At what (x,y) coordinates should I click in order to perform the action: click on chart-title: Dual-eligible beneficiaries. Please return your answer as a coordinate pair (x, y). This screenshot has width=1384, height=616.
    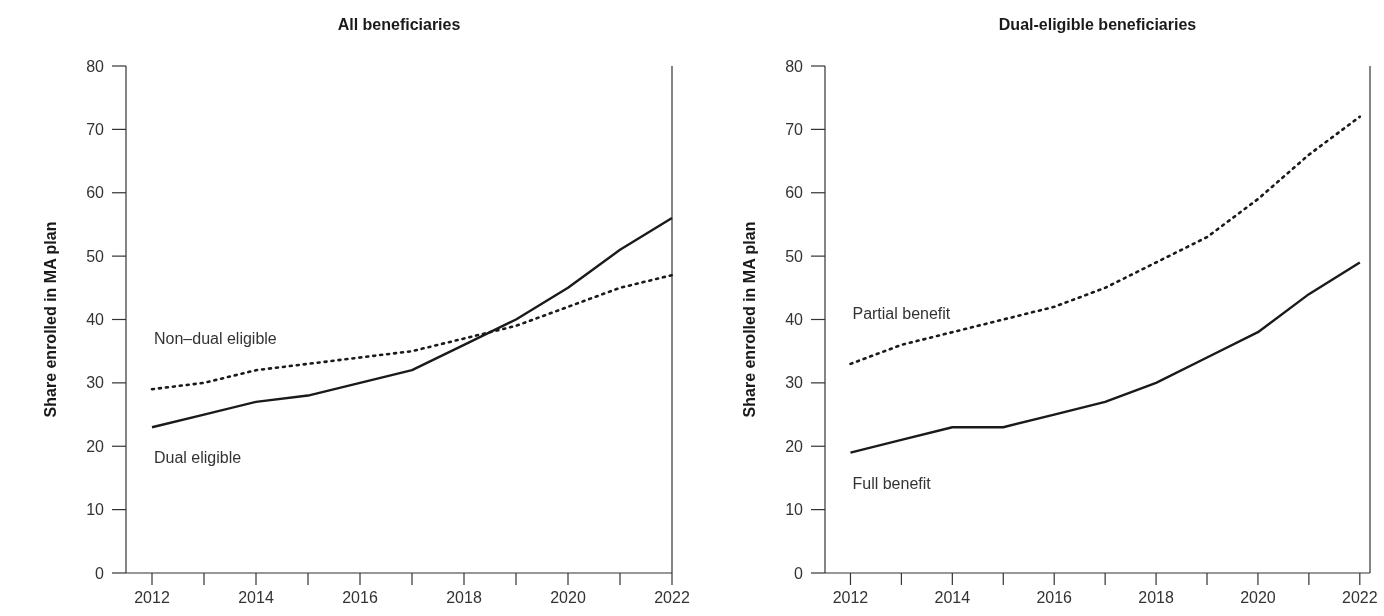
    Looking at the image, I should click on (1097, 24).